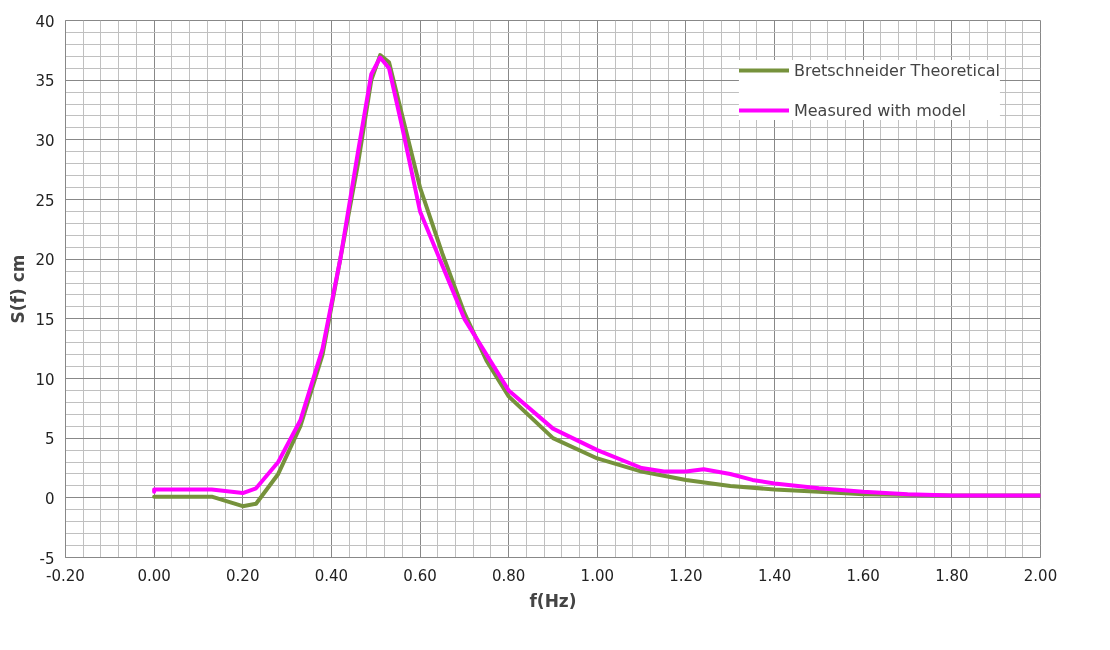  Describe the element at coordinates (952, 575) in the screenshot. I see `x-tick-label: 1.80` at that location.